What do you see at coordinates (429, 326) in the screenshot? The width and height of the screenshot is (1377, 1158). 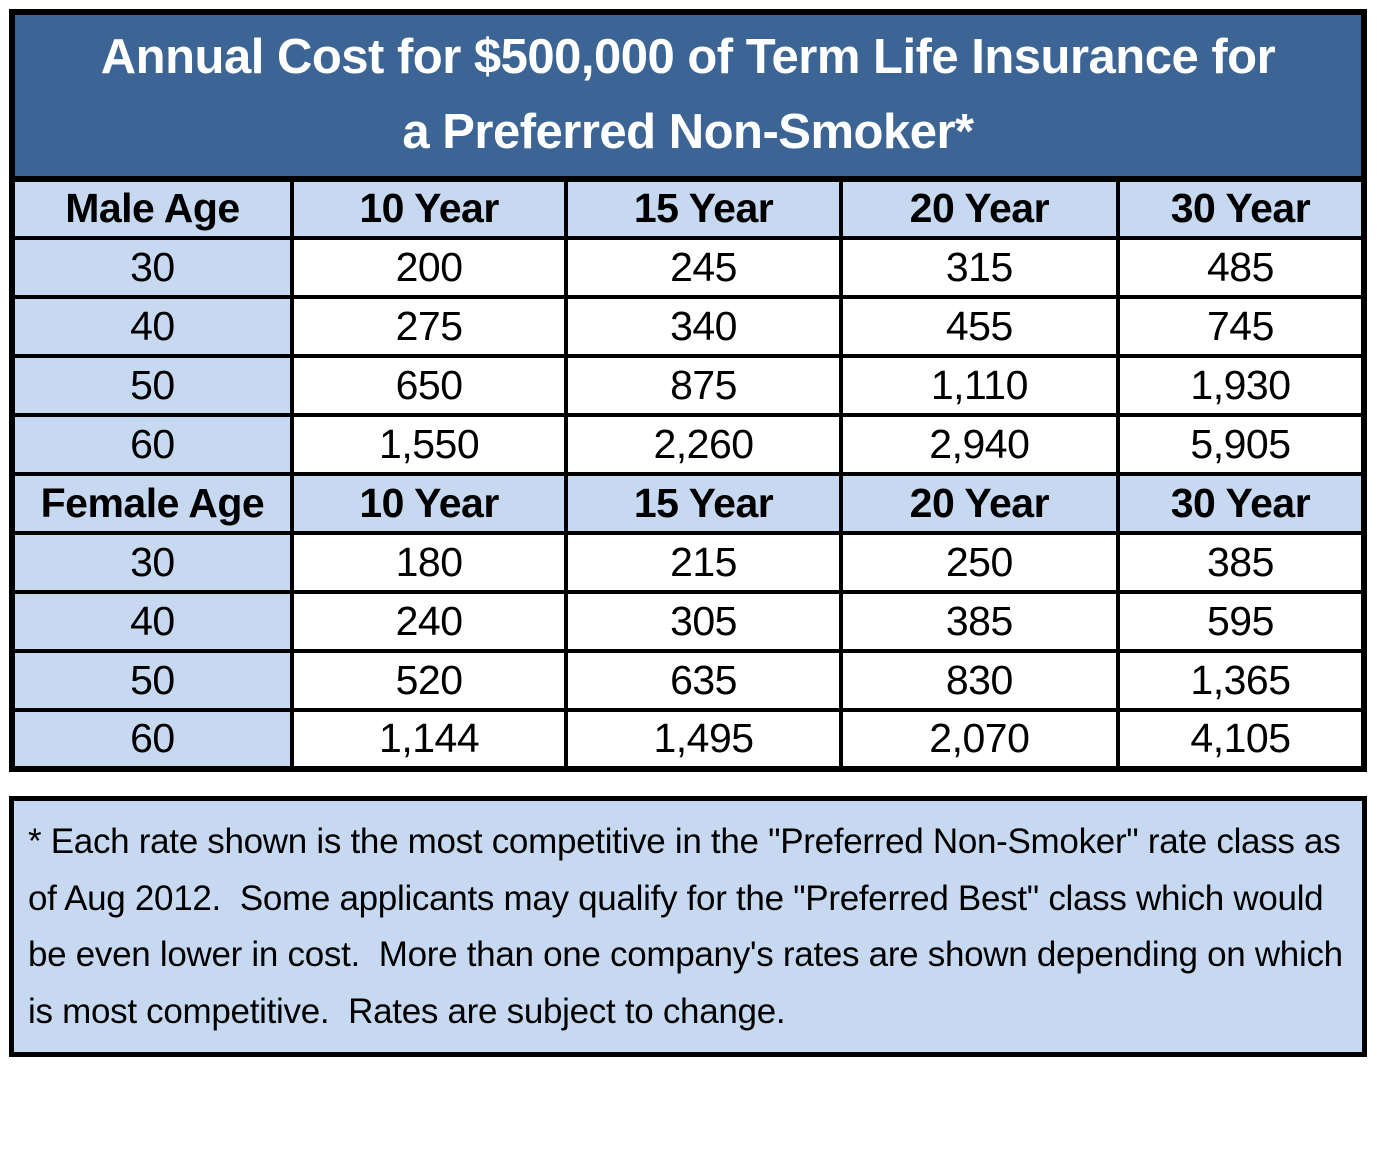 I see `rate-cell: 275` at bounding box center [429, 326].